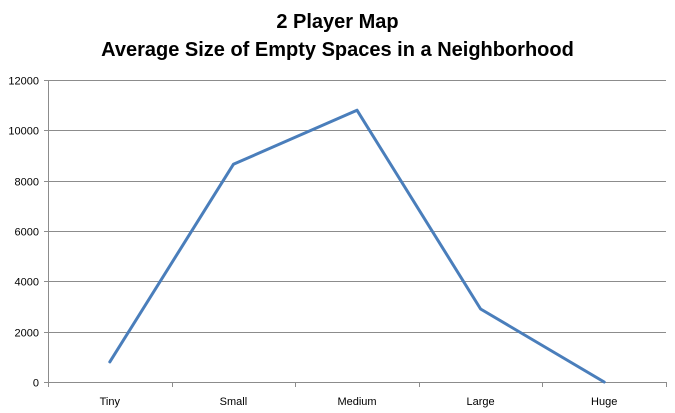 The width and height of the screenshot is (675, 413). What do you see at coordinates (27, 334) in the screenshot?
I see `y-tick-label: 2000` at bounding box center [27, 334].